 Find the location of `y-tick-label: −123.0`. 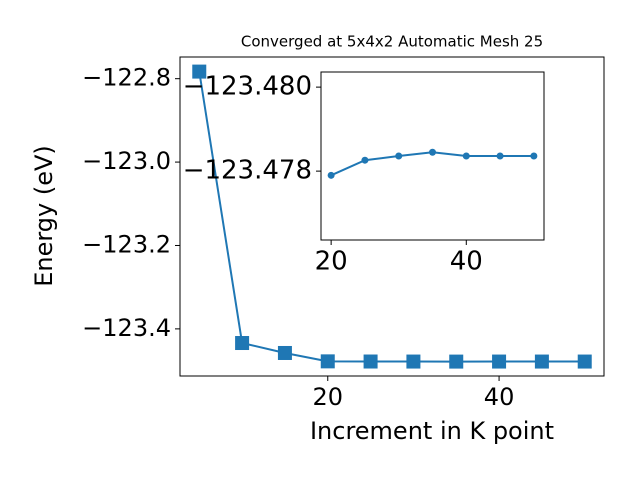

y-tick-label: −123.0 is located at coordinates (126, 161).